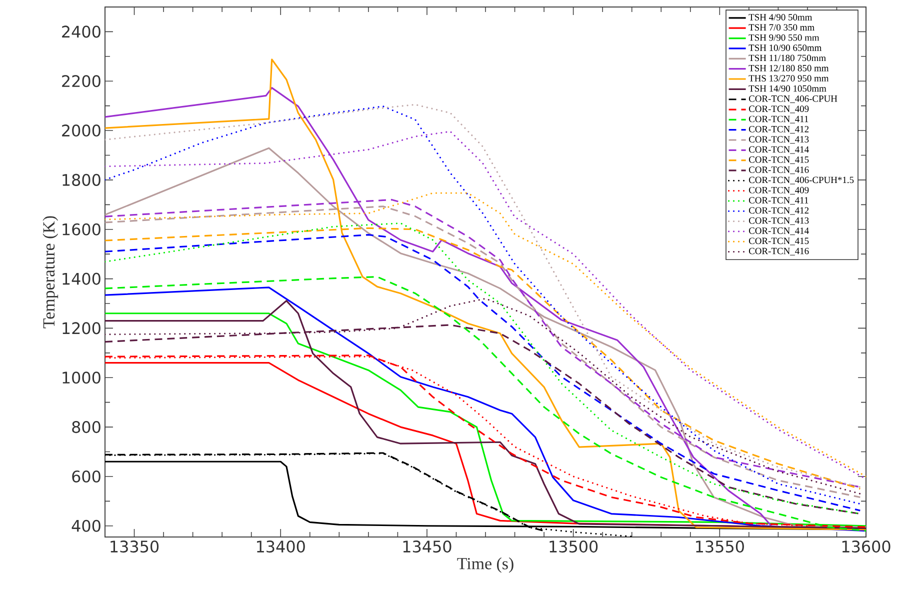  I want to click on y-tick-label: 400, so click(86, 526).